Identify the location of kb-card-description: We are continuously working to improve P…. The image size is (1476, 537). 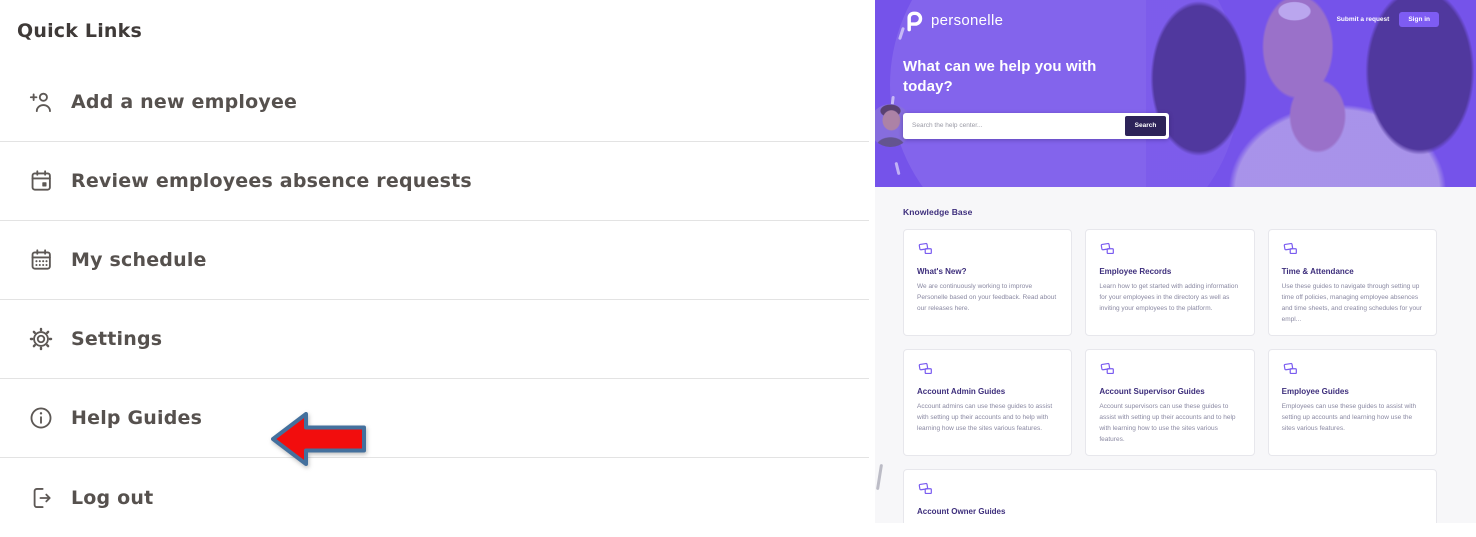
(987, 298).